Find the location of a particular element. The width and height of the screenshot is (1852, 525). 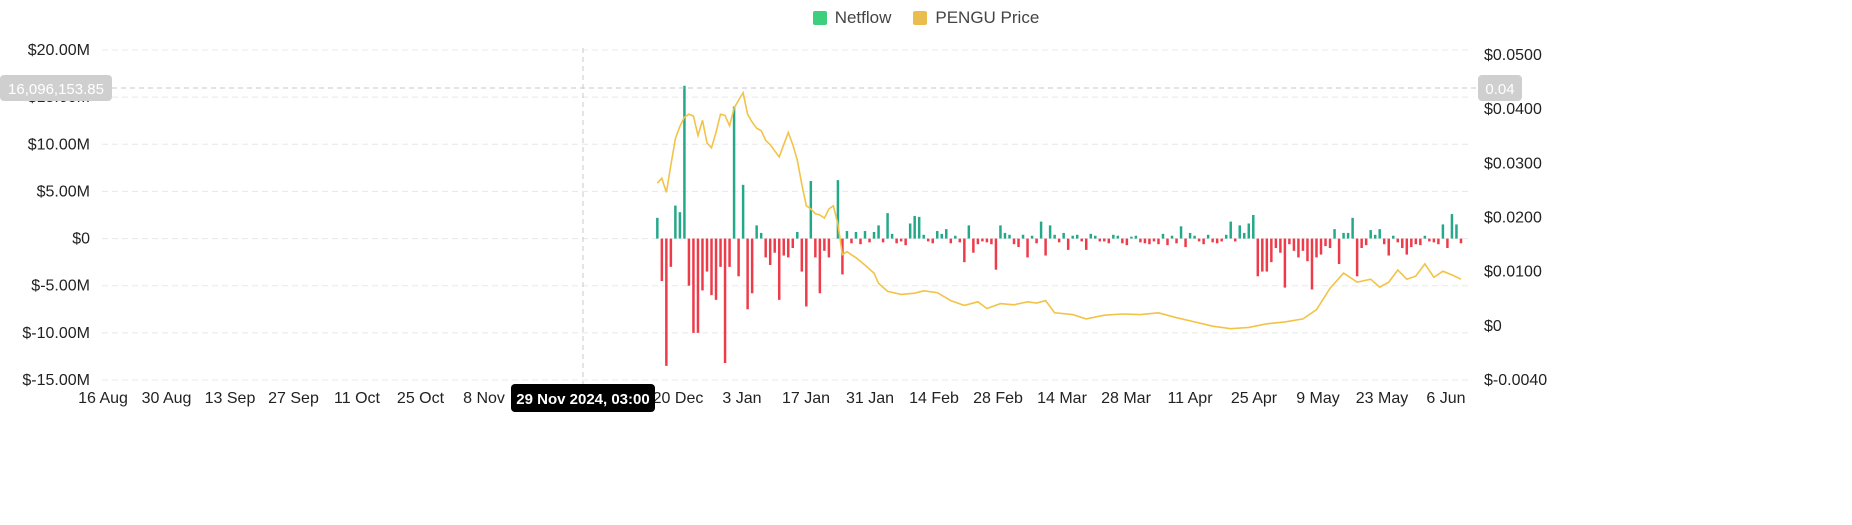

y-left-tick-label: $-10.00M is located at coordinates (56, 333).